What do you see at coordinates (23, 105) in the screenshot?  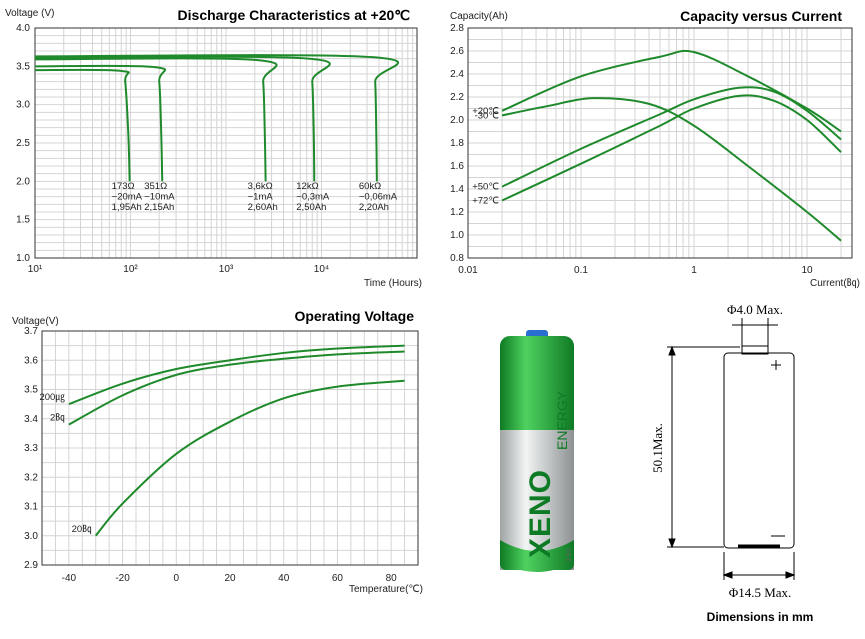 I see `discharge-ytick: 3.0` at bounding box center [23, 105].